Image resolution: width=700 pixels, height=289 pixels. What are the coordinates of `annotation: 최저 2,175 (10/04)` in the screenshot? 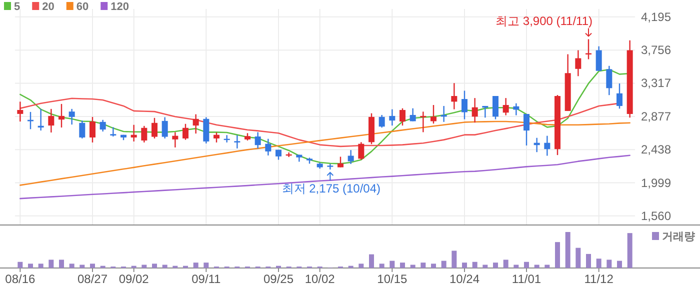 It's located at (331, 188).